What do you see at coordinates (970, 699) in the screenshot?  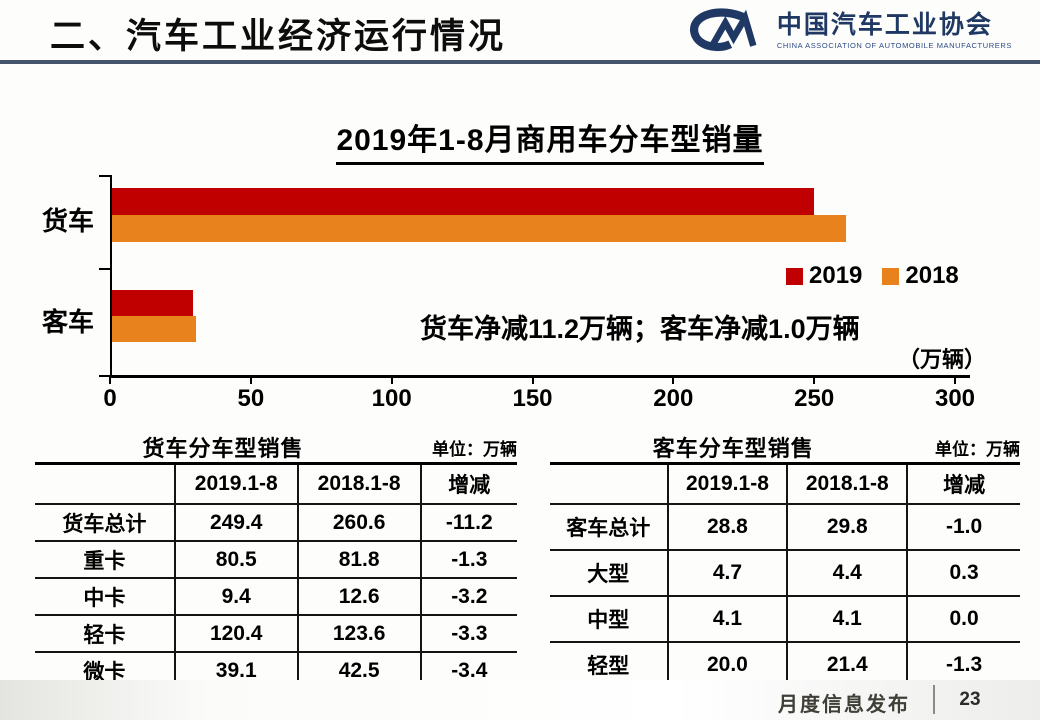 I see `page-number: 23` at bounding box center [970, 699].